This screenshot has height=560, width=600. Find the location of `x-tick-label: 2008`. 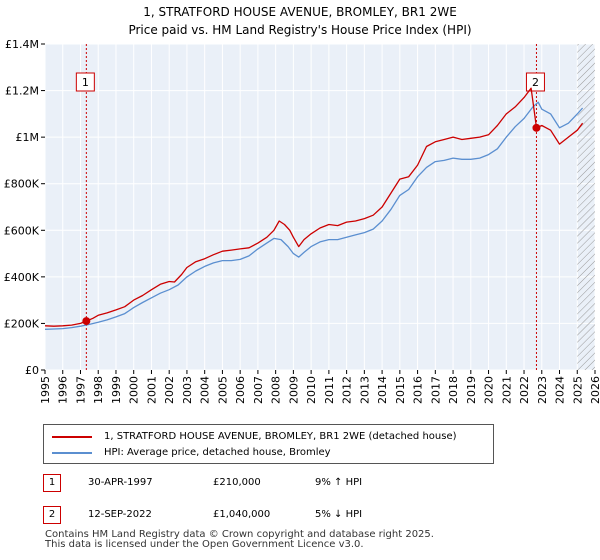

x-tick-label: 2008 is located at coordinates (276, 390).